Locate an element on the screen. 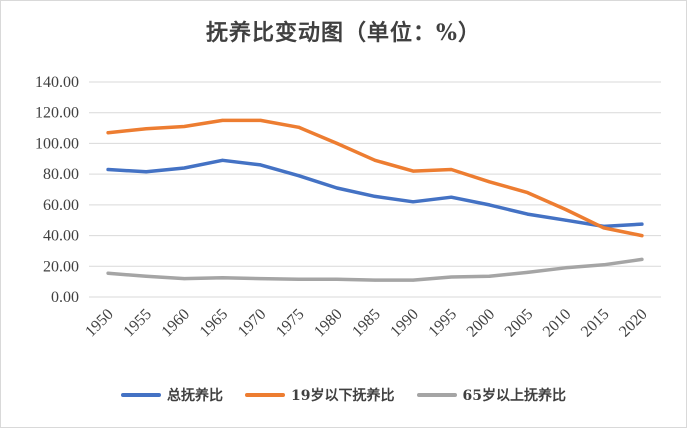  legend-label-young: 19岁以下抚养比 is located at coordinates (343, 396).